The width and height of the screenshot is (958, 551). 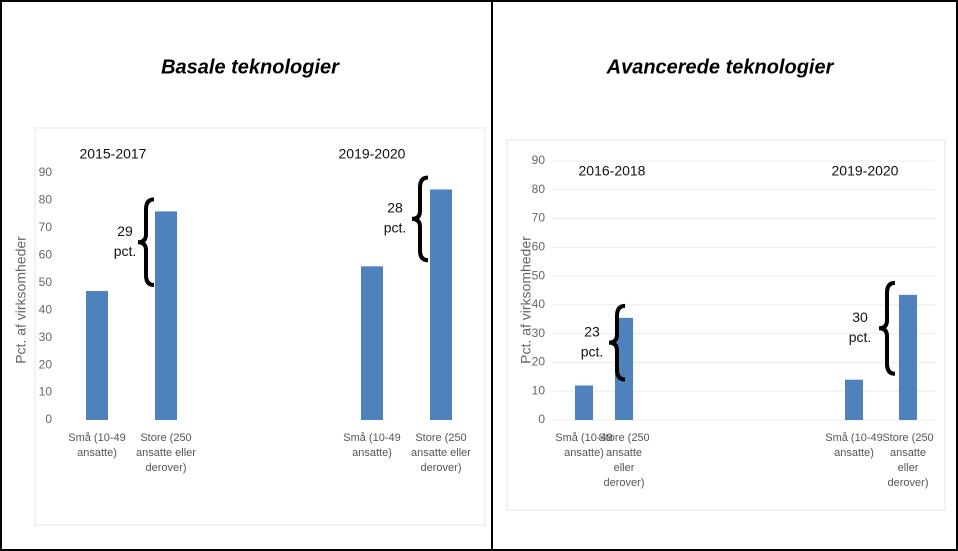 What do you see at coordinates (612, 171) in the screenshot?
I see `group-label: 2016-2018` at bounding box center [612, 171].